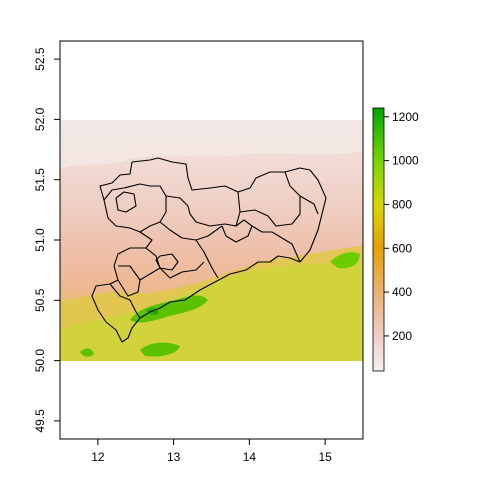 The height and width of the screenshot is (500, 500). Describe the element at coordinates (40, 180) in the screenshot. I see `y-tick-label: 51.5` at that location.